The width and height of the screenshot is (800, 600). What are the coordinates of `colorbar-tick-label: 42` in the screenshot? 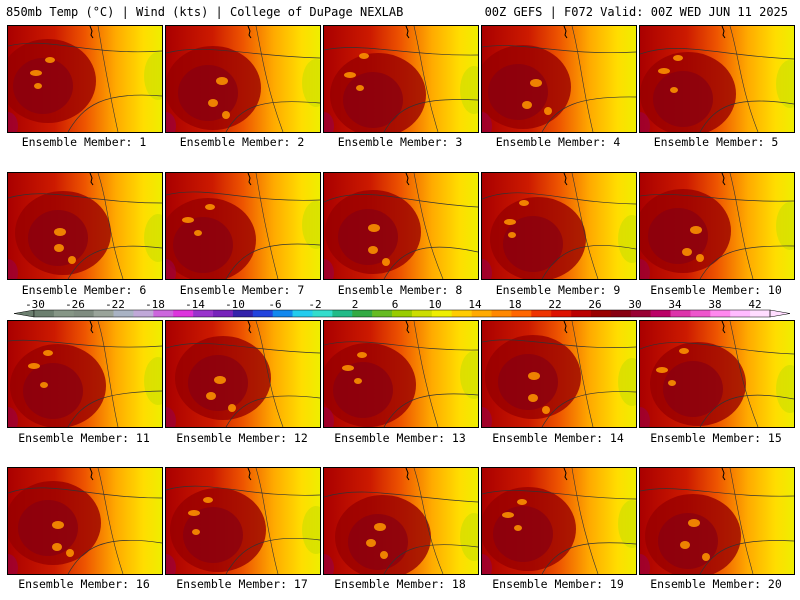 It's located at (755, 304).